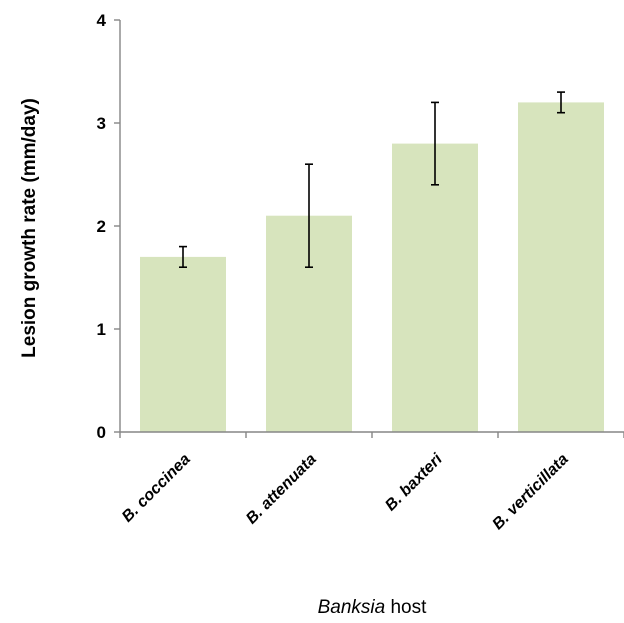 The width and height of the screenshot is (624, 623). I want to click on x-tick-label-1: B. coccinea, so click(156, 488).